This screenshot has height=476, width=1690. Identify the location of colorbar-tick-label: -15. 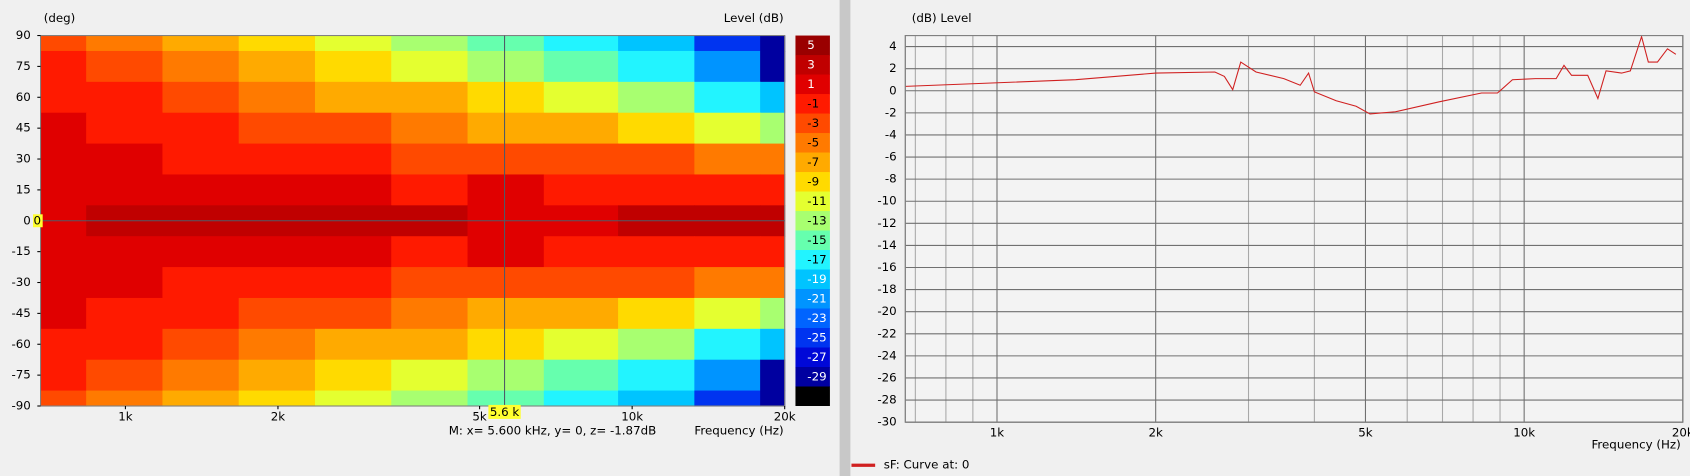
(816, 240).